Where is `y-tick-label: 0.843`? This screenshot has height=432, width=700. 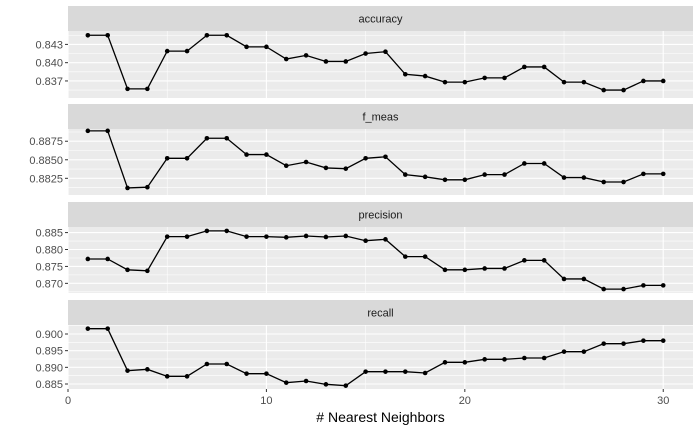
y-tick-label: 0.843 is located at coordinates (49, 45).